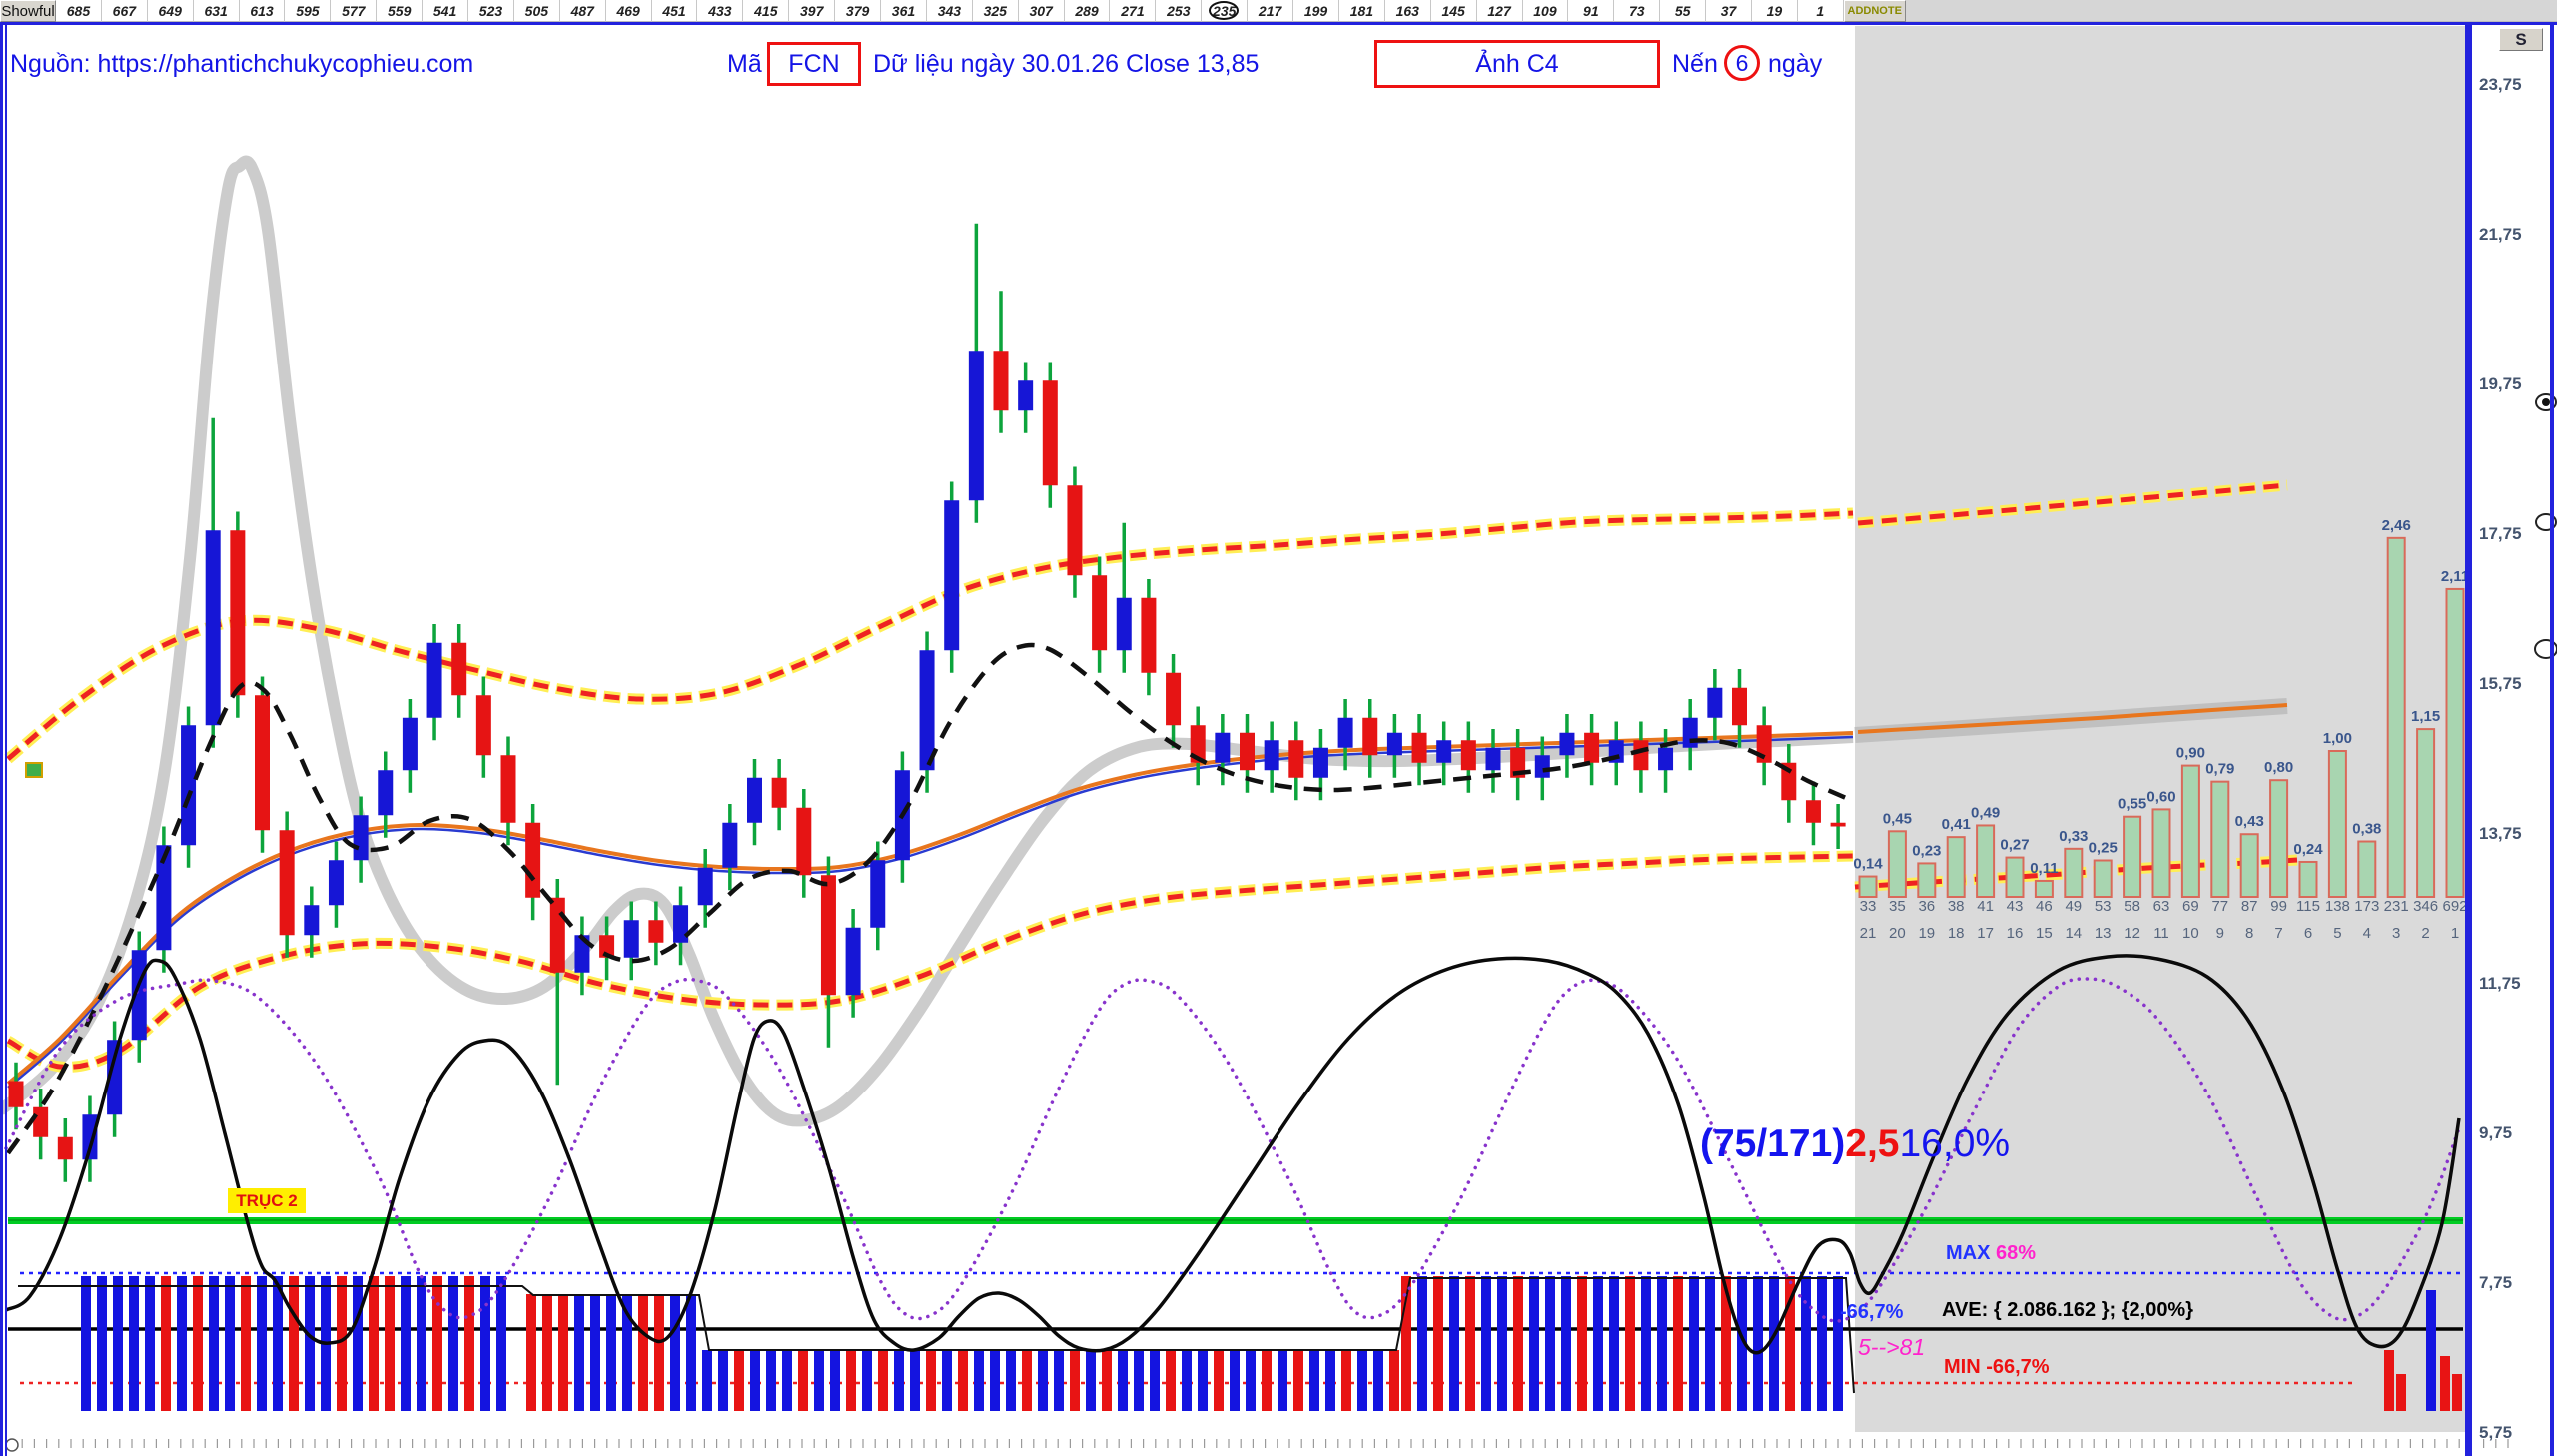  I want to click on period-cell-289: 289, so click(1087, 11).